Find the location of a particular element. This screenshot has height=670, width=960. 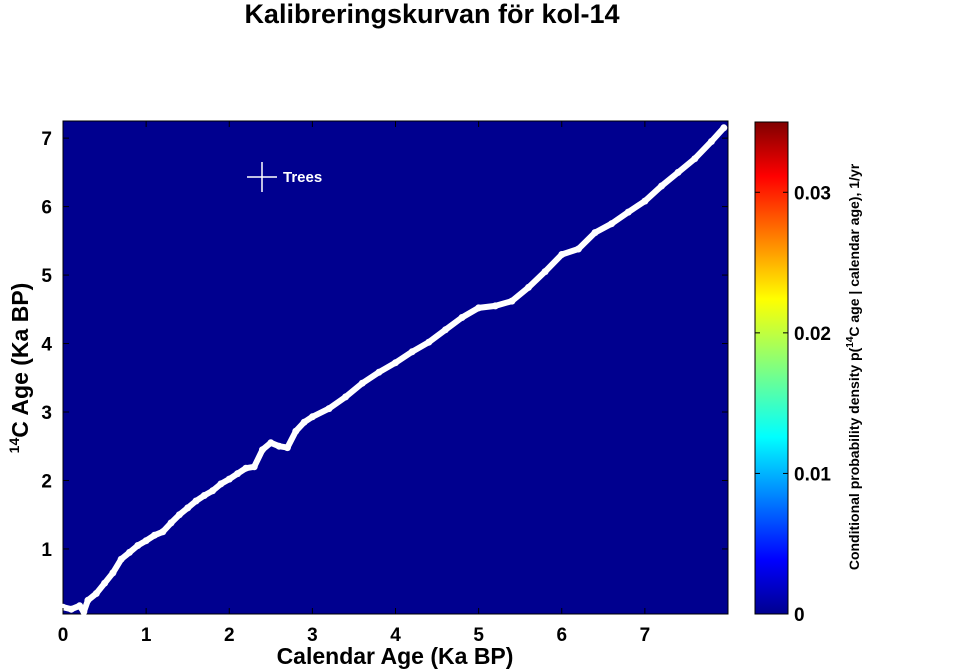

colorbar-label-suffix: C age | calendar age), 1/yr is located at coordinates (854, 249).